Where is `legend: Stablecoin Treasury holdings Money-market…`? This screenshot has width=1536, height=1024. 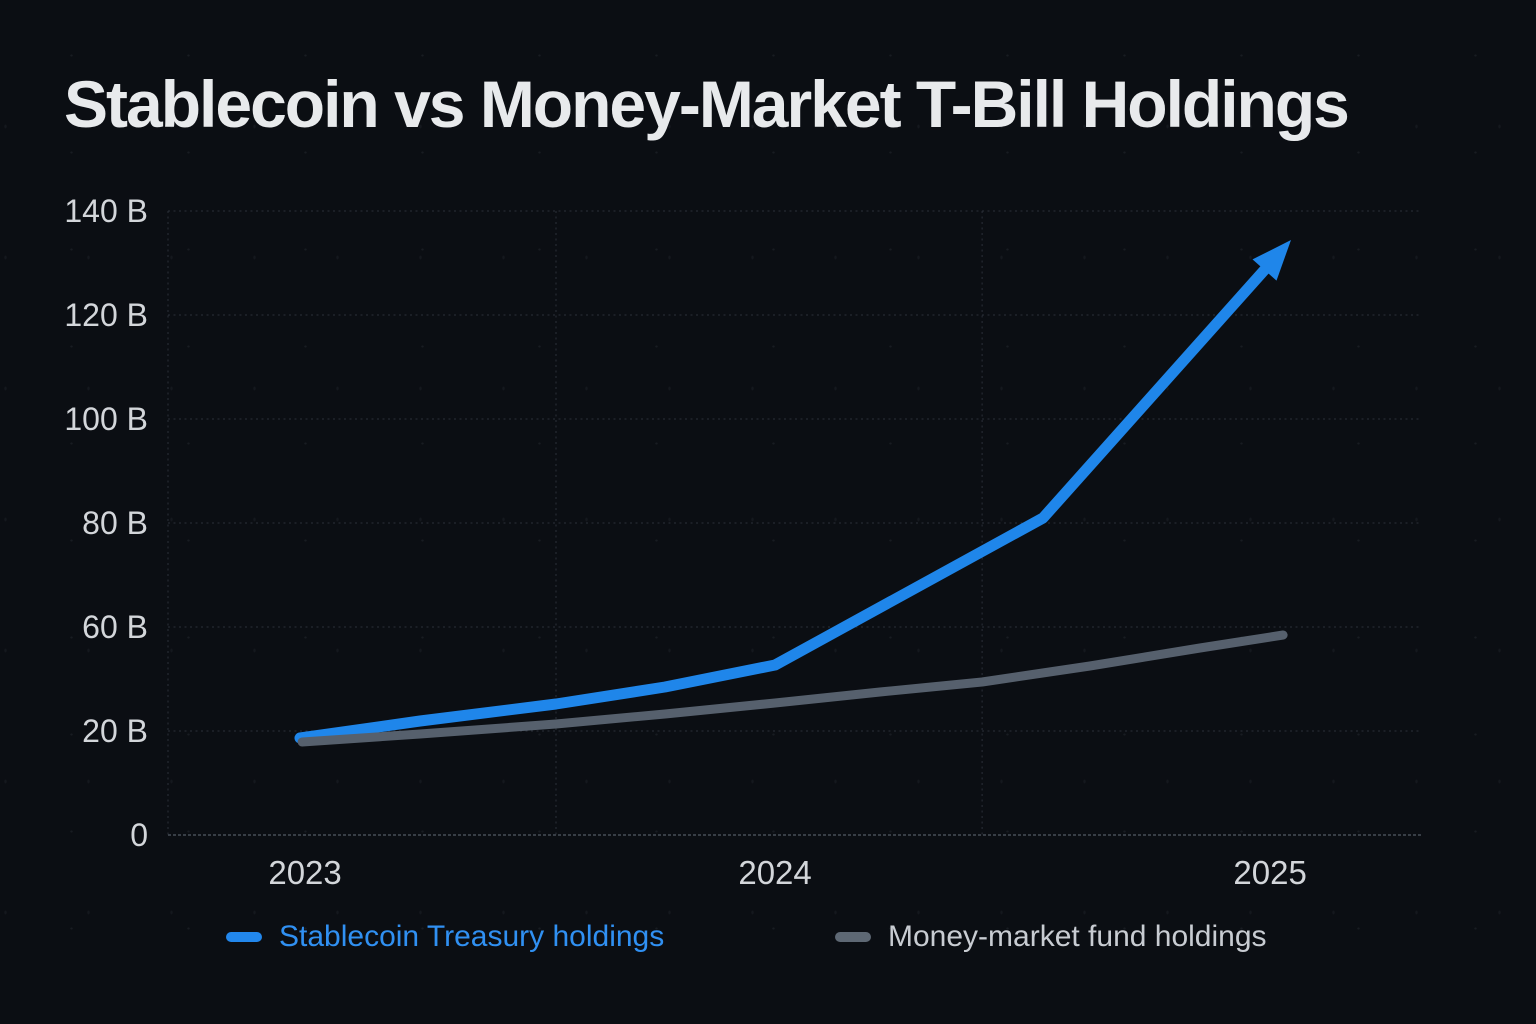
legend: Stablecoin Treasury holdings Money-market… is located at coordinates (768, 937).